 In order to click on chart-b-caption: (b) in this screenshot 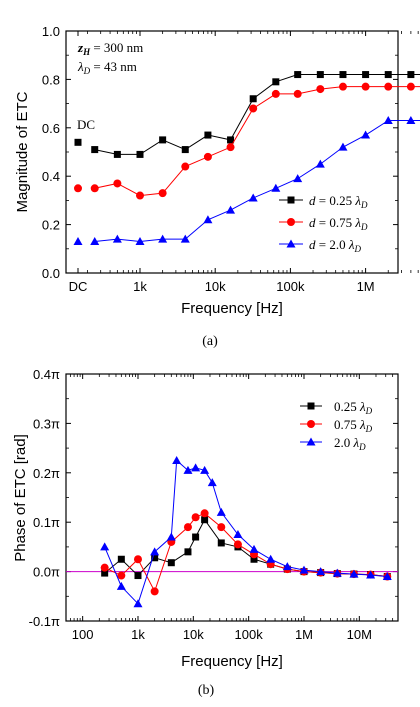, I will do `click(206, 690)`.